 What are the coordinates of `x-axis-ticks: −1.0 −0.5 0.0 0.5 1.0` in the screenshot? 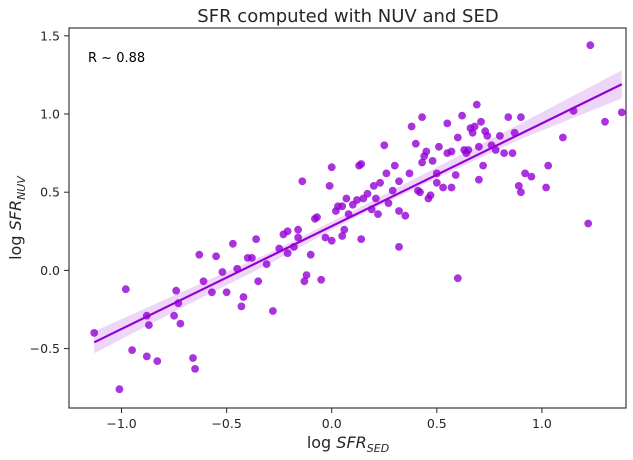 It's located at (329, 419).